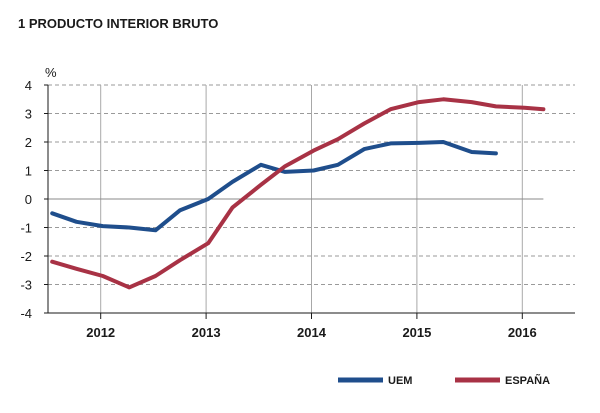 The image size is (600, 413). I want to click on x-tick-label: 2016, so click(522, 332).